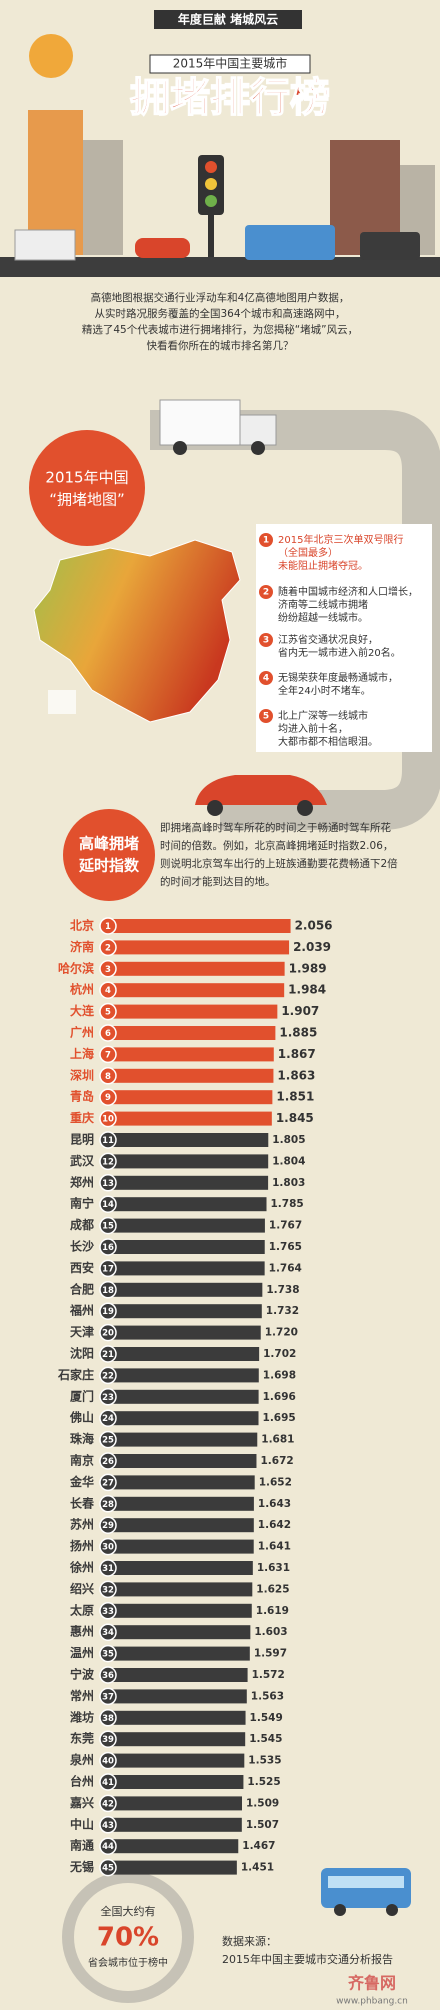 This screenshot has height=2010, width=440. I want to click on rank: 22, so click(108, 1376).